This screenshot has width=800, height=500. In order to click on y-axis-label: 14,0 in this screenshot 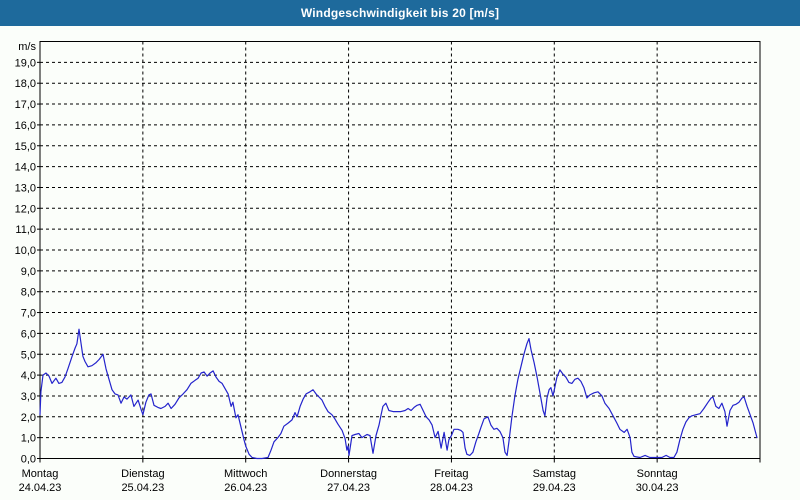, I will do `click(25, 168)`.